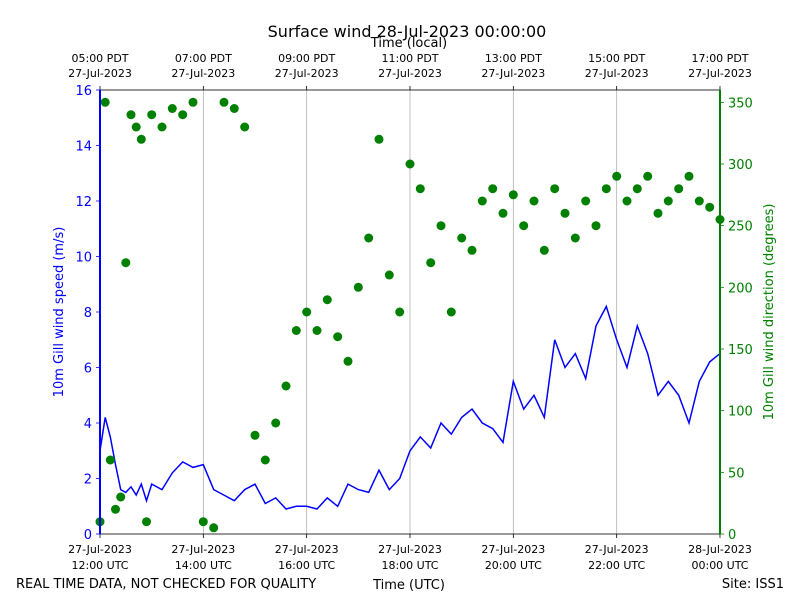  What do you see at coordinates (409, 58) in the screenshot?
I see `top-tick-time: 11:00 PDT` at bounding box center [409, 58].